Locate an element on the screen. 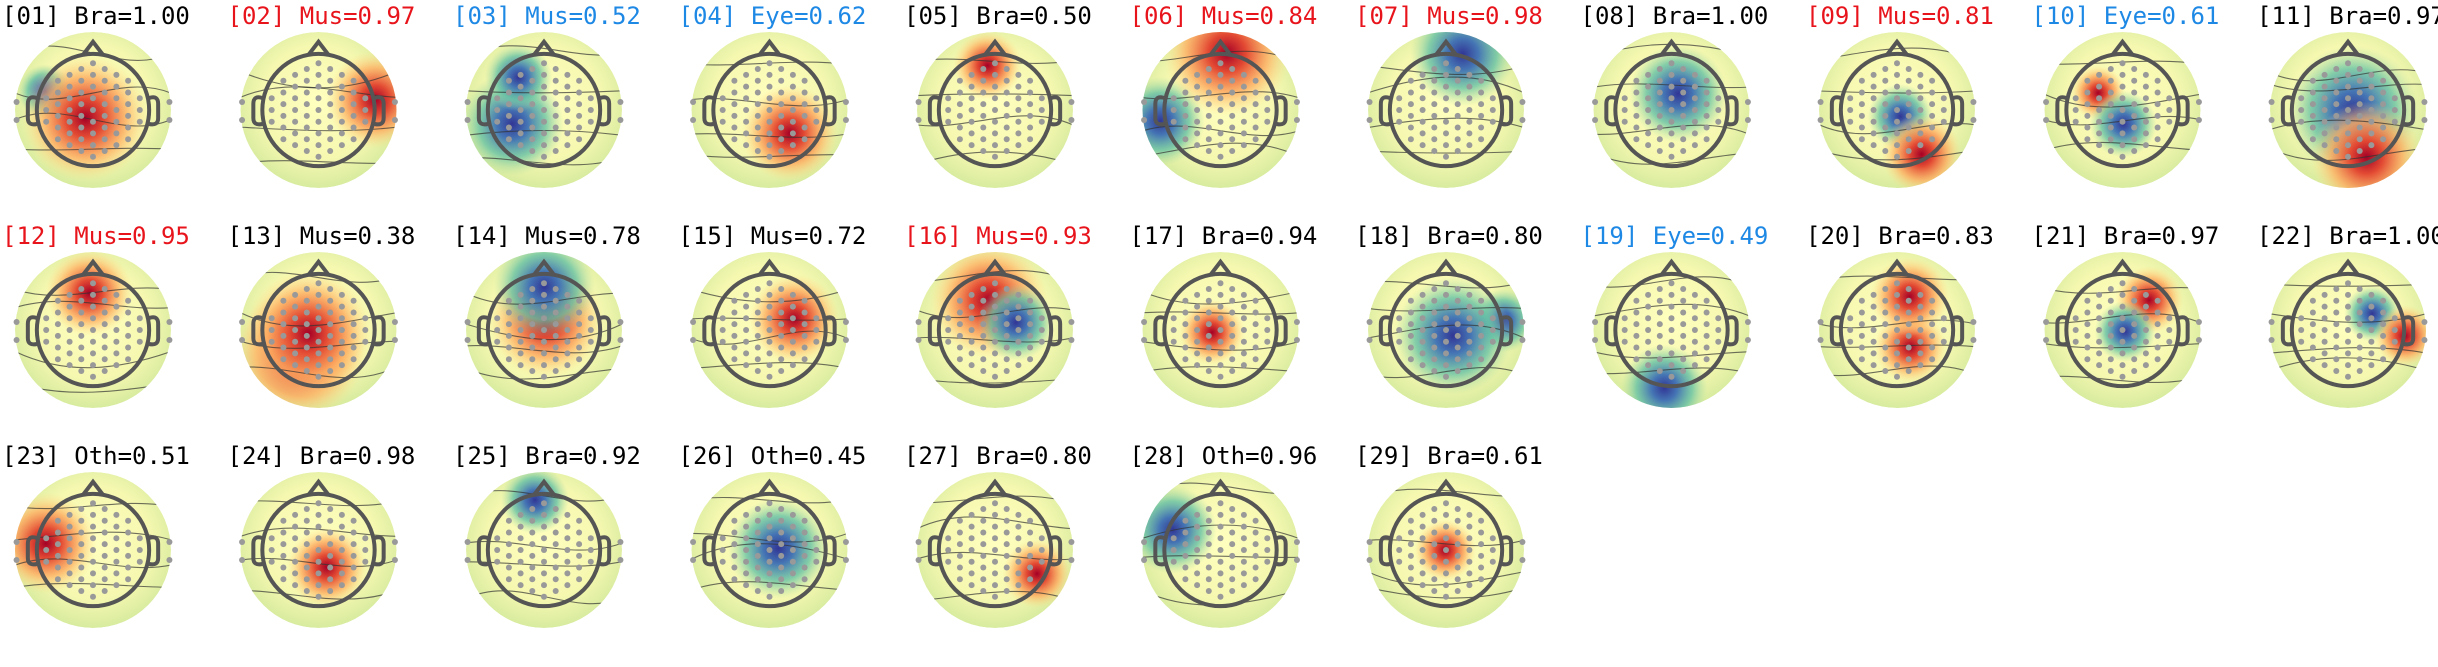 The image size is (2438, 667). activation-blob is located at coordinates (535, 503).